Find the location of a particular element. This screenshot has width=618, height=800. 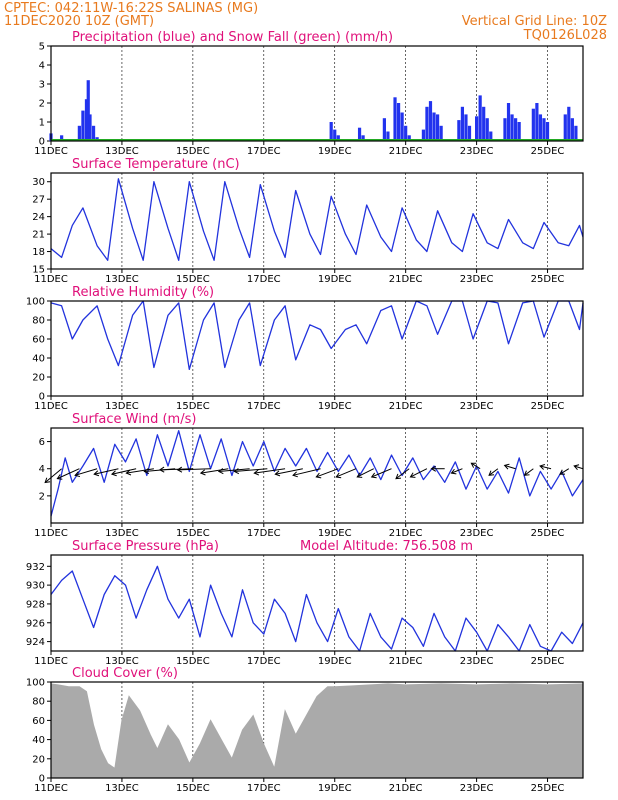

header-grid-note: Vertical Grid Line: 10Z is located at coordinates (534, 21).